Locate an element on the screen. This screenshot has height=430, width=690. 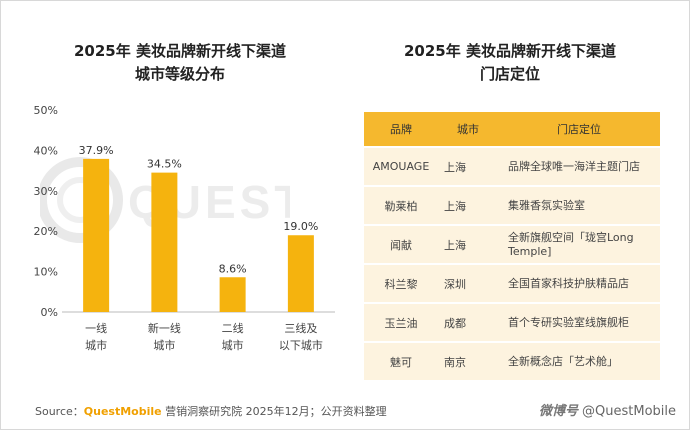
source-prefix: Source： is located at coordinates (59, 411).